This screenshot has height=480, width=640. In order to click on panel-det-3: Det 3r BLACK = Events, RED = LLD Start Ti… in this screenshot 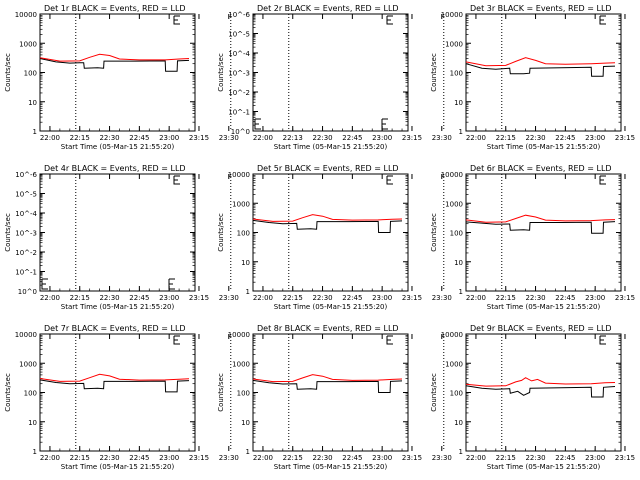, I will do `click(532, 77)`.